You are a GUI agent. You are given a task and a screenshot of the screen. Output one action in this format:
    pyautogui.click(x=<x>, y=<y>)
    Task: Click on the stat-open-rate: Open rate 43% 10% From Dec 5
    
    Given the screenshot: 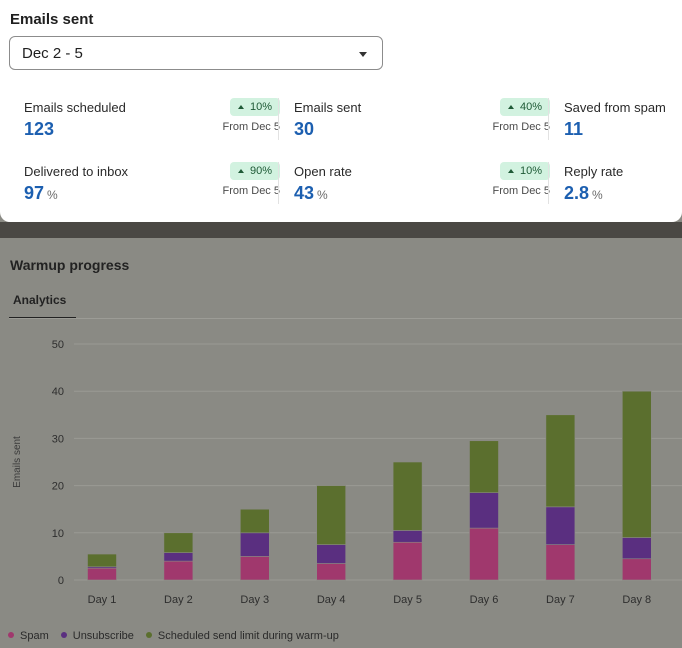 What is the action you would take?
    pyautogui.click(x=429, y=186)
    